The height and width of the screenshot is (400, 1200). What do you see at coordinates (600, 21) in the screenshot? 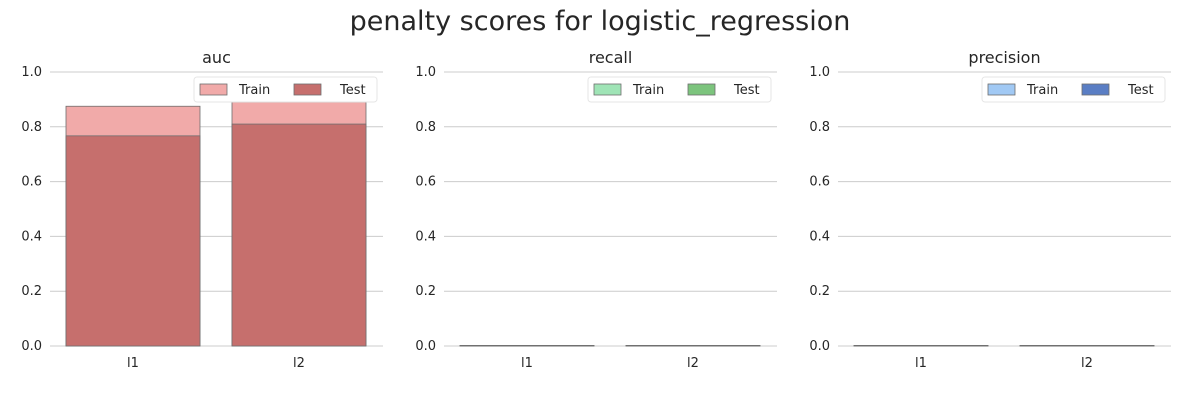
I see `figure-title: penalty scores for logistic_regression` at bounding box center [600, 21].